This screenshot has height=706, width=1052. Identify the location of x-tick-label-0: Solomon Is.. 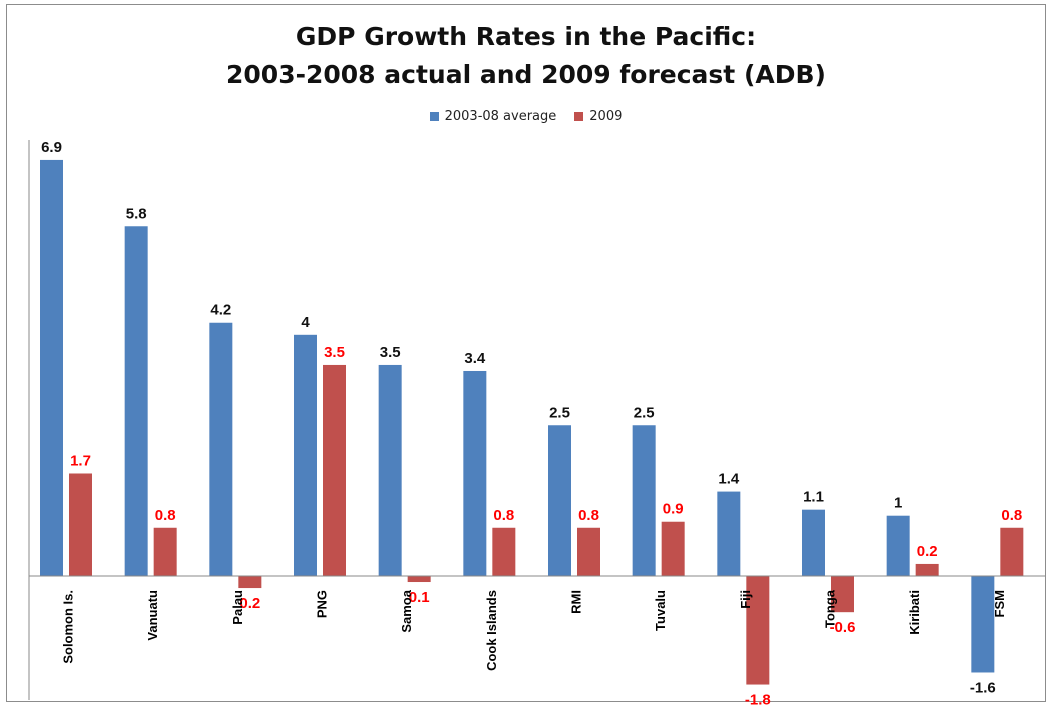
(67, 627).